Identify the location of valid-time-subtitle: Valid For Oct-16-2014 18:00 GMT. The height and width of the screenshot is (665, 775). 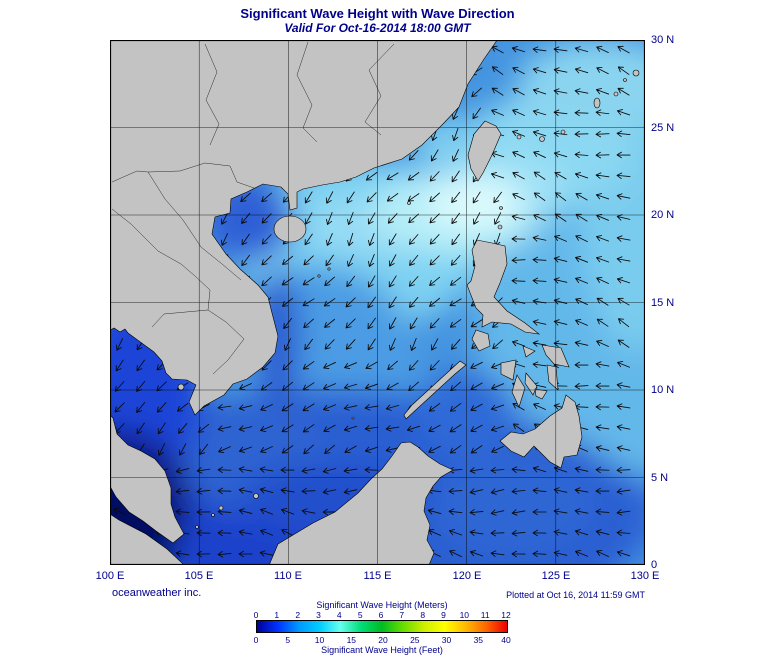
(377, 28).